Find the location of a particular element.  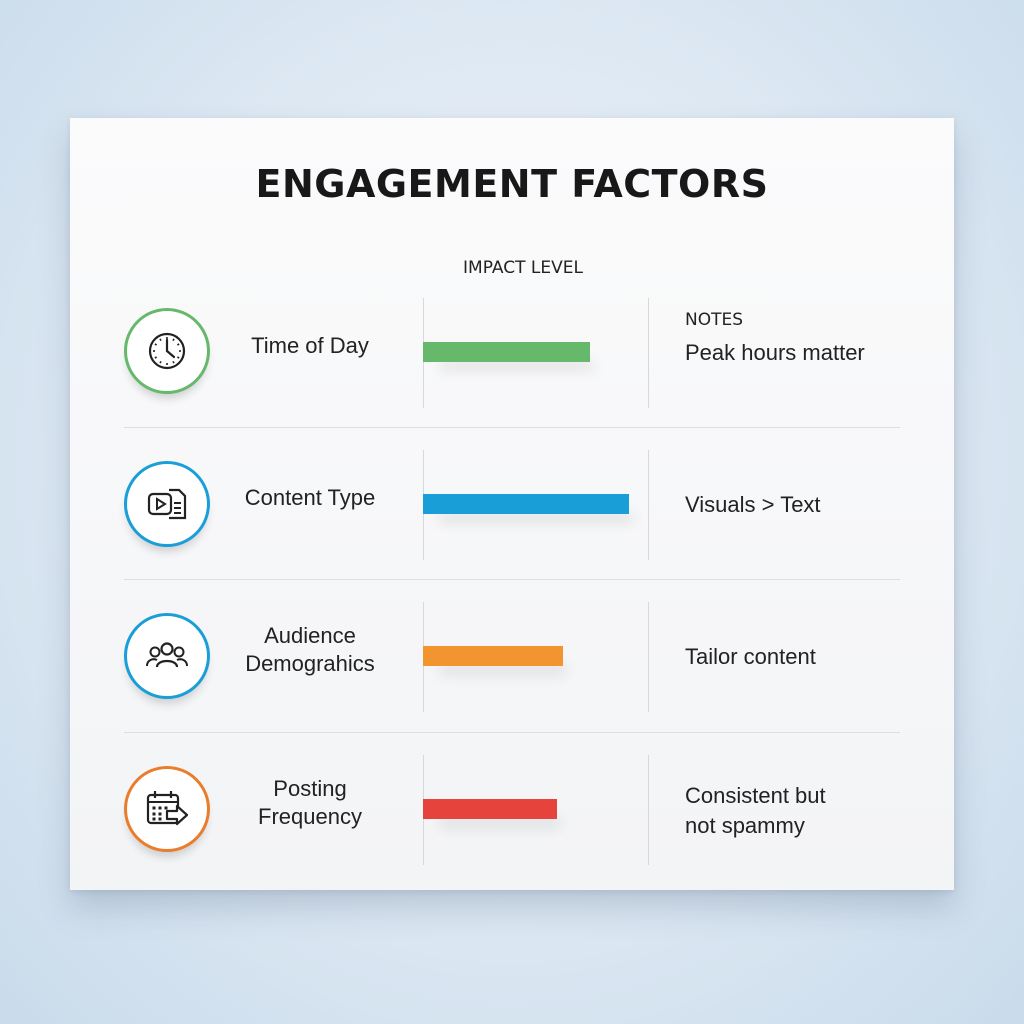

clock-icon-badge is located at coordinates (167, 351).